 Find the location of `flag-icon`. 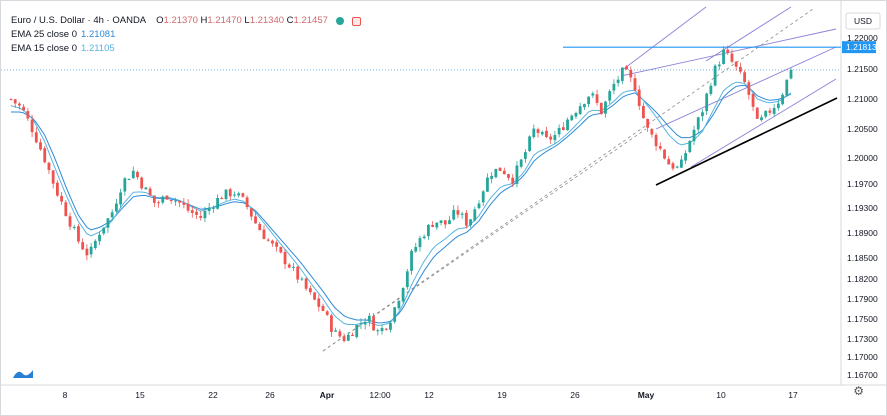

flag-icon is located at coordinates (356, 21).